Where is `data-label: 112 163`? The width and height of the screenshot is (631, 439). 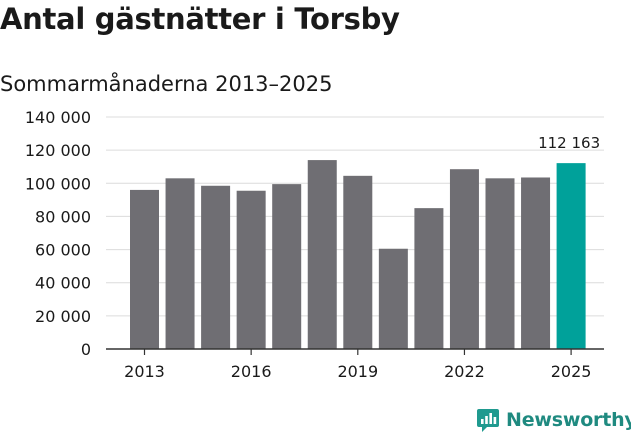
data-label: 112 163 is located at coordinates (569, 143).